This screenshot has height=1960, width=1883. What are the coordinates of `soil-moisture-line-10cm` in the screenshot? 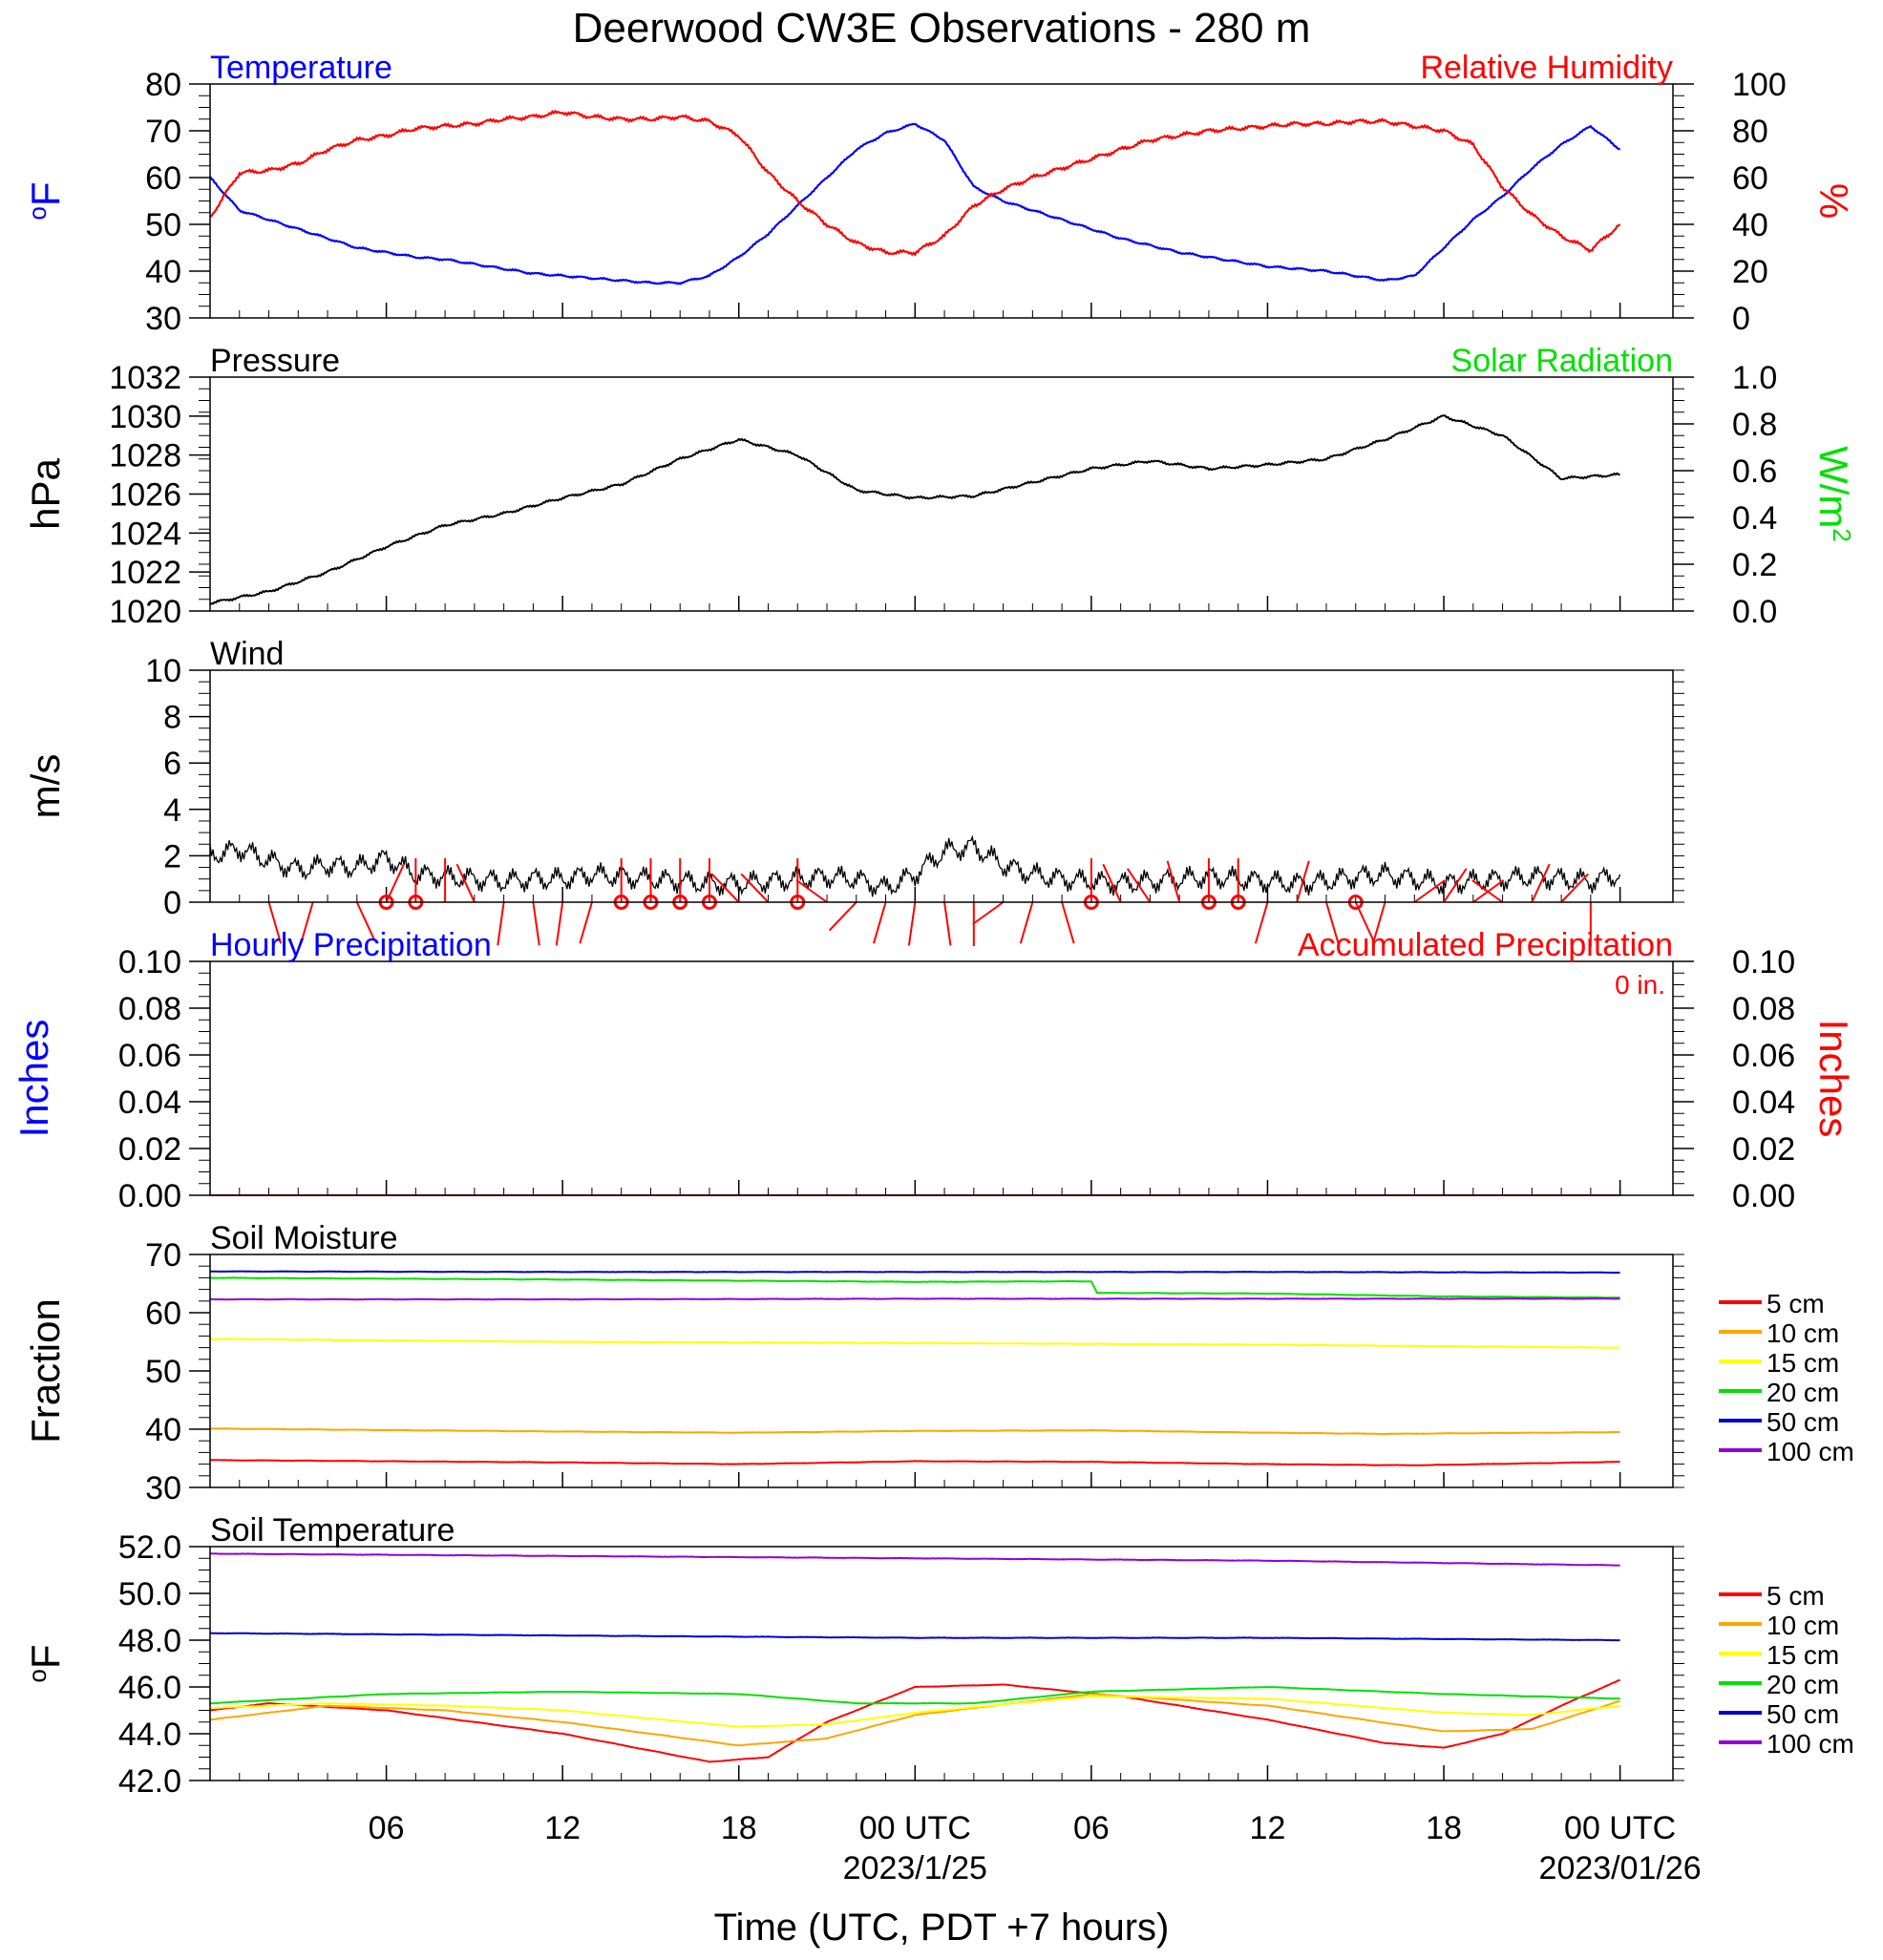 It's located at (914, 1431).